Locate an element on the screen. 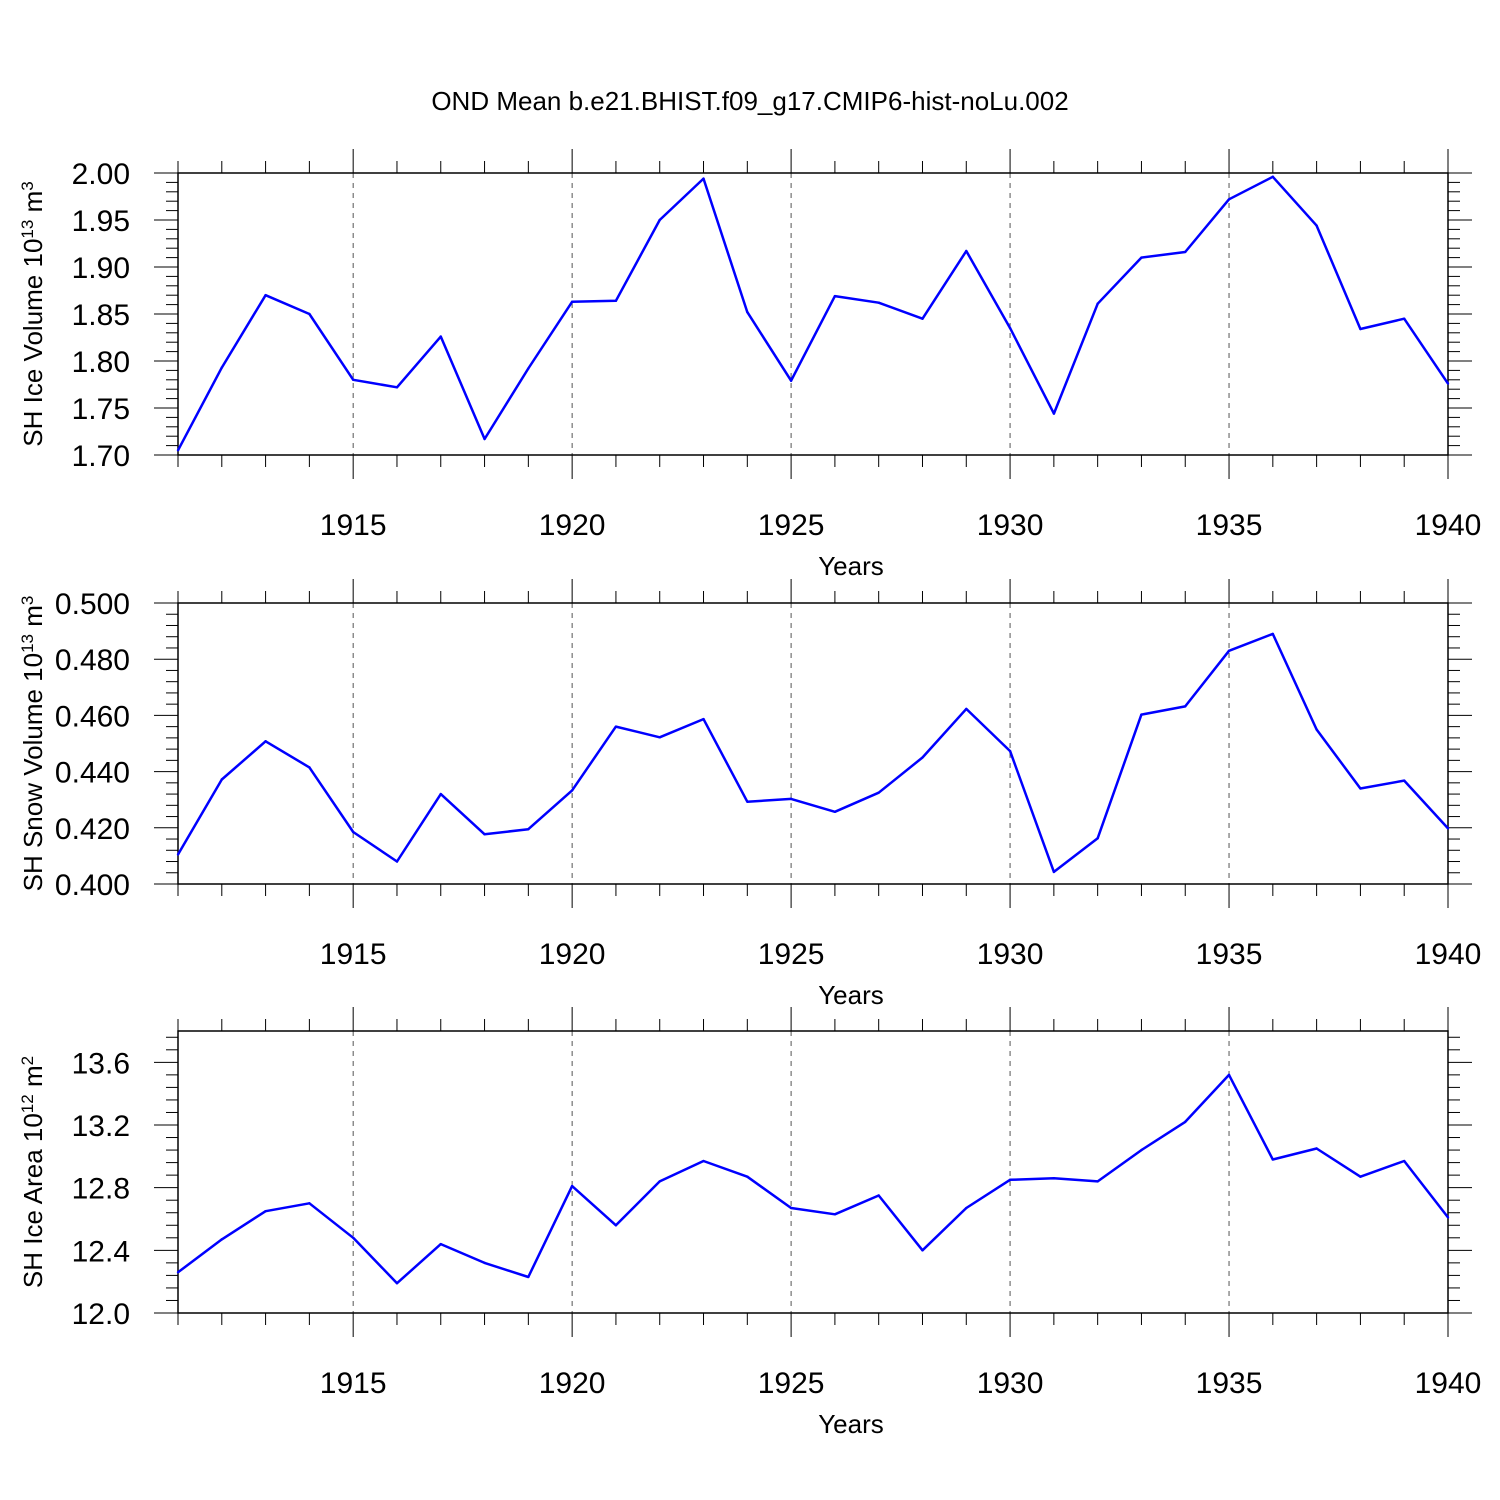 The height and width of the screenshot is (1500, 1500). y-axis-label-part: SH Ice Area 10 is located at coordinates (33, 1200).